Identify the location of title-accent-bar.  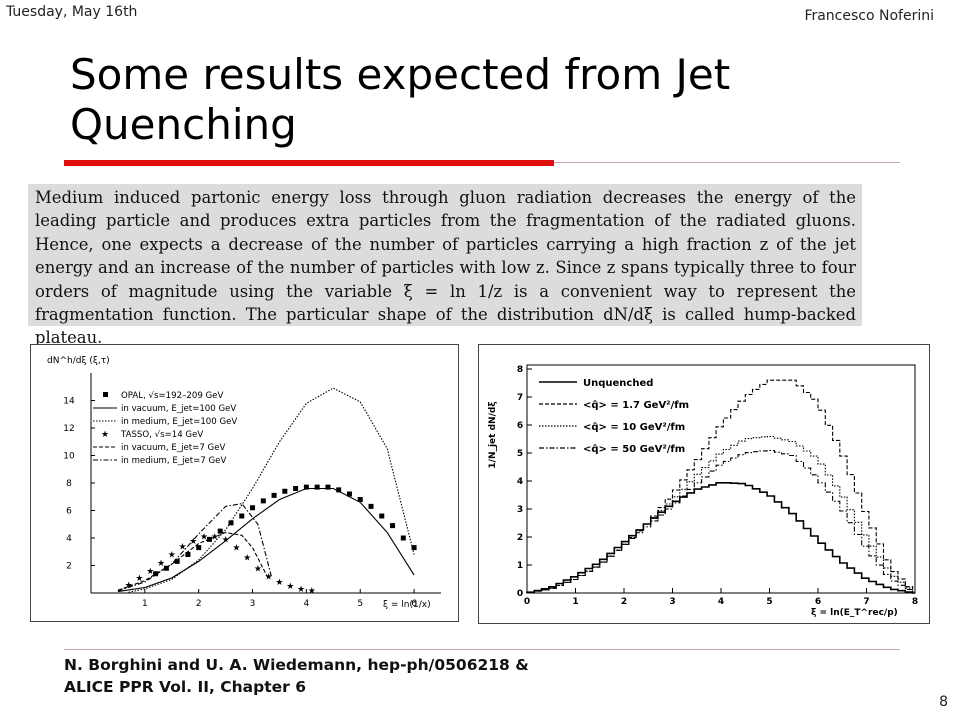
(309, 163).